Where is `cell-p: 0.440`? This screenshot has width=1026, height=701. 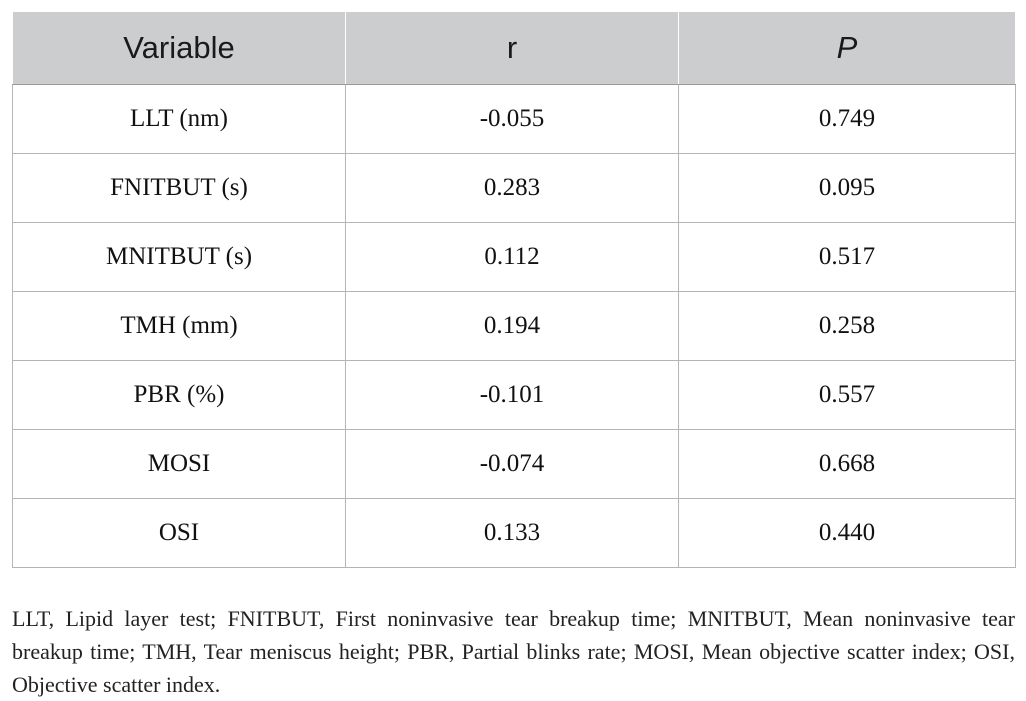
cell-p: 0.440 is located at coordinates (847, 533).